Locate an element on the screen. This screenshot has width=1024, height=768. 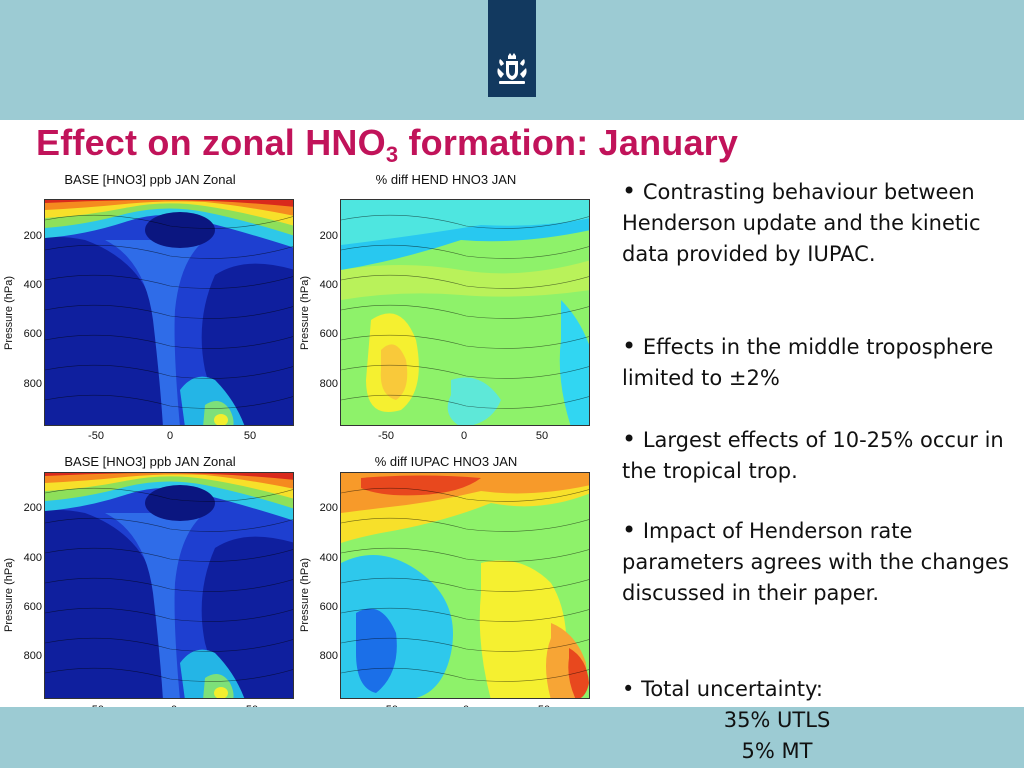
uncertainty-mt: 5% MT is located at coordinates (777, 751).